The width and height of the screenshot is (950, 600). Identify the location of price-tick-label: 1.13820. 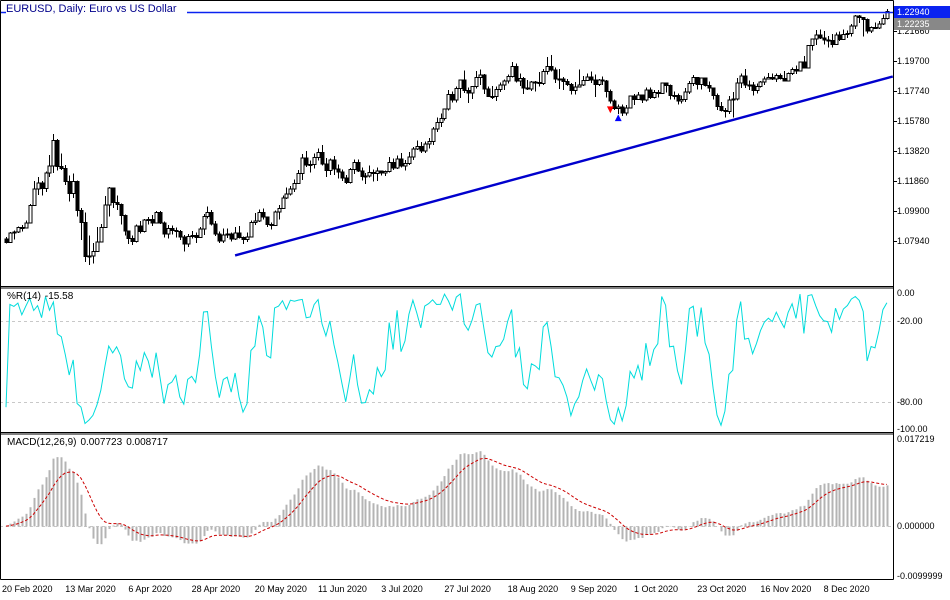
(913, 151).